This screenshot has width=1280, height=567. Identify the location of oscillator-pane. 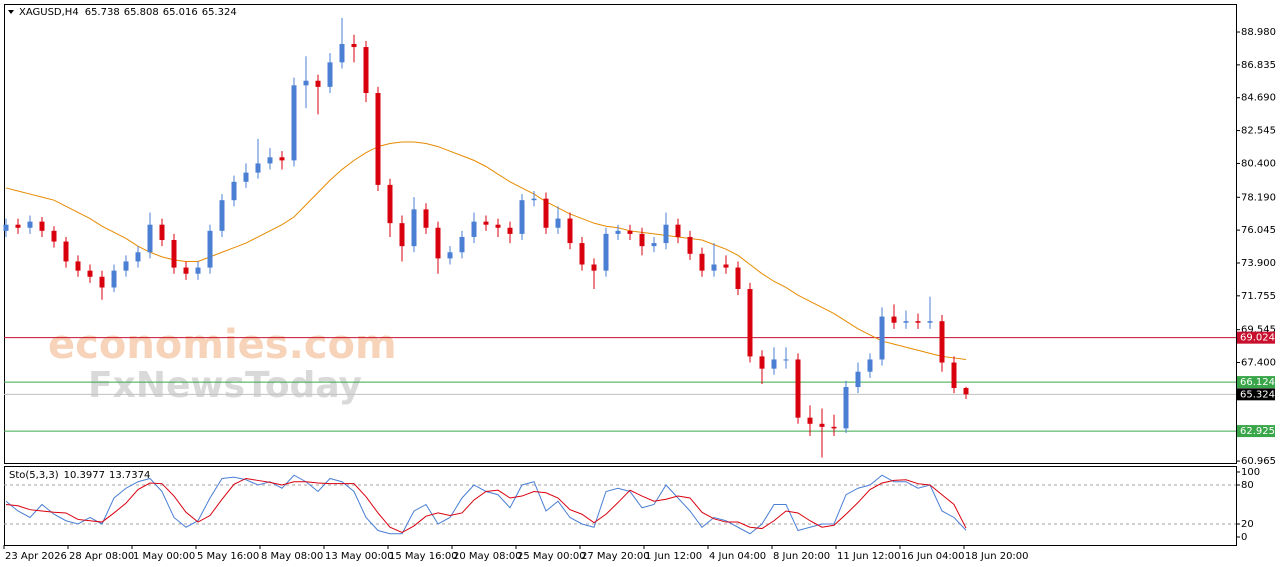
(620, 506).